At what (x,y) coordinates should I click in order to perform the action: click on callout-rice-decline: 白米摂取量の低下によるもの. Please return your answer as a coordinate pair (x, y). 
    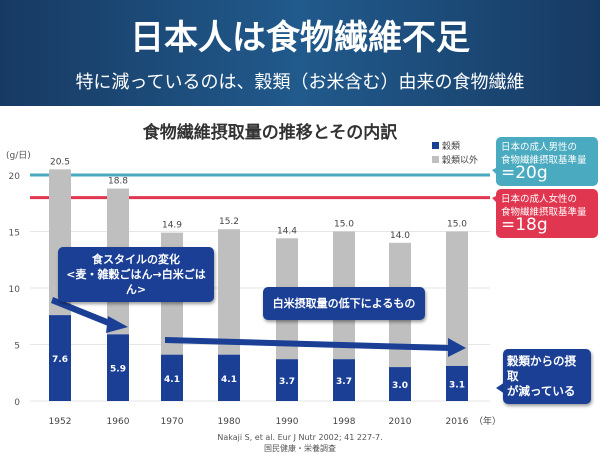
    Looking at the image, I should click on (344, 303).